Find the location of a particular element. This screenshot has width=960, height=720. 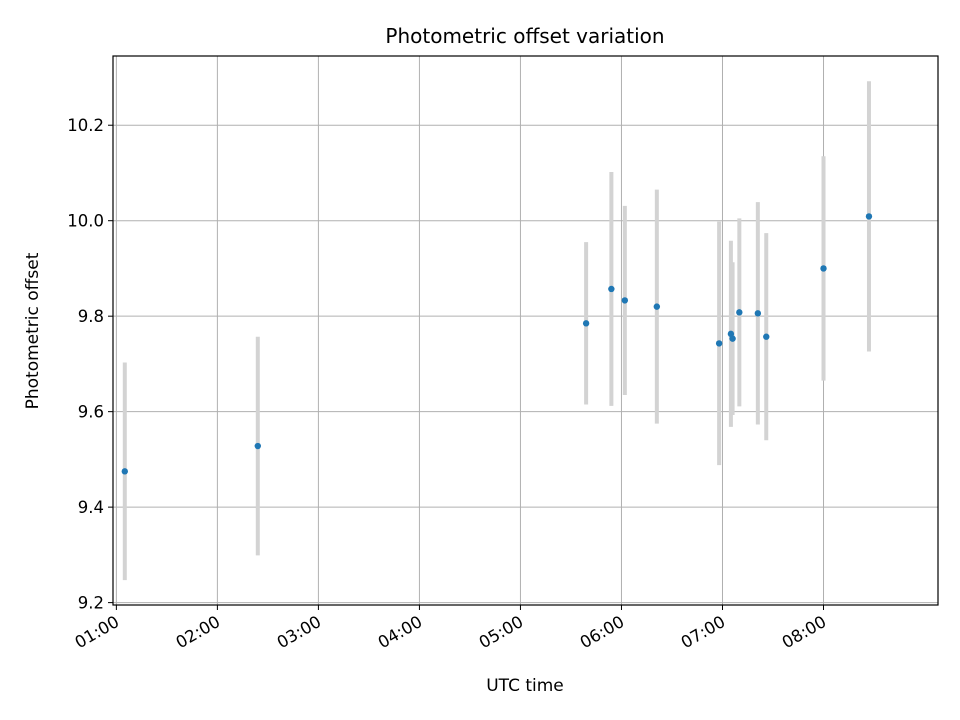

y-axis-label: Photometric offset is located at coordinates (33, 330).